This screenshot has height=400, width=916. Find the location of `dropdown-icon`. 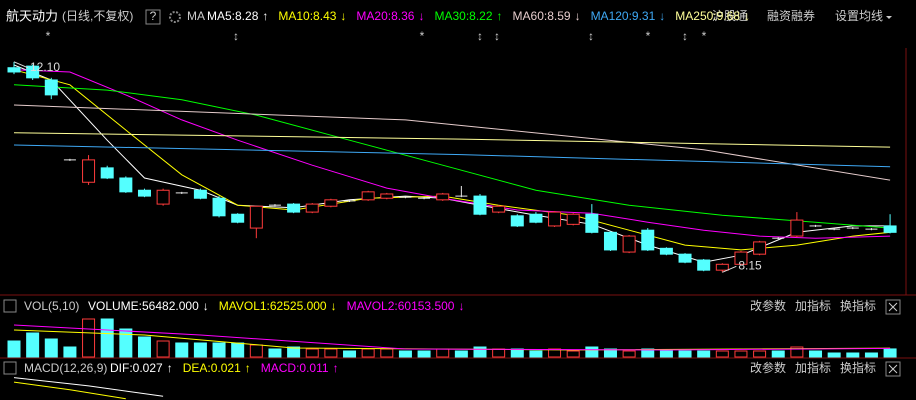

dropdown-icon is located at coordinates (889, 17).